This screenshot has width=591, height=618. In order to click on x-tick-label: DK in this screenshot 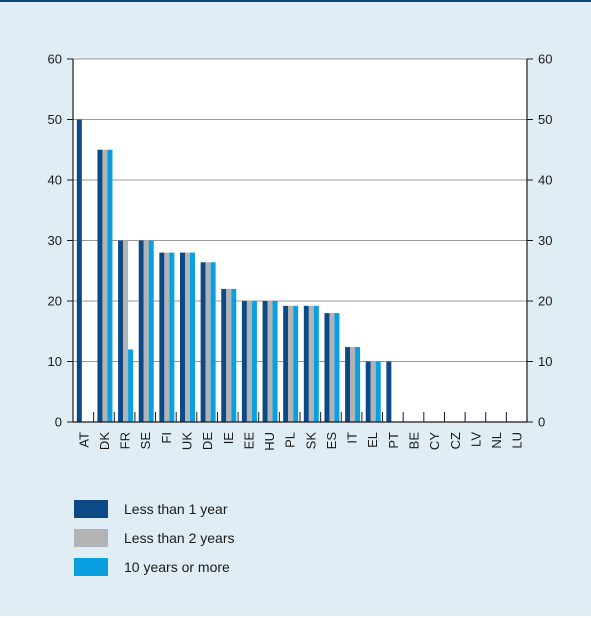, I will do `click(104, 441)`.